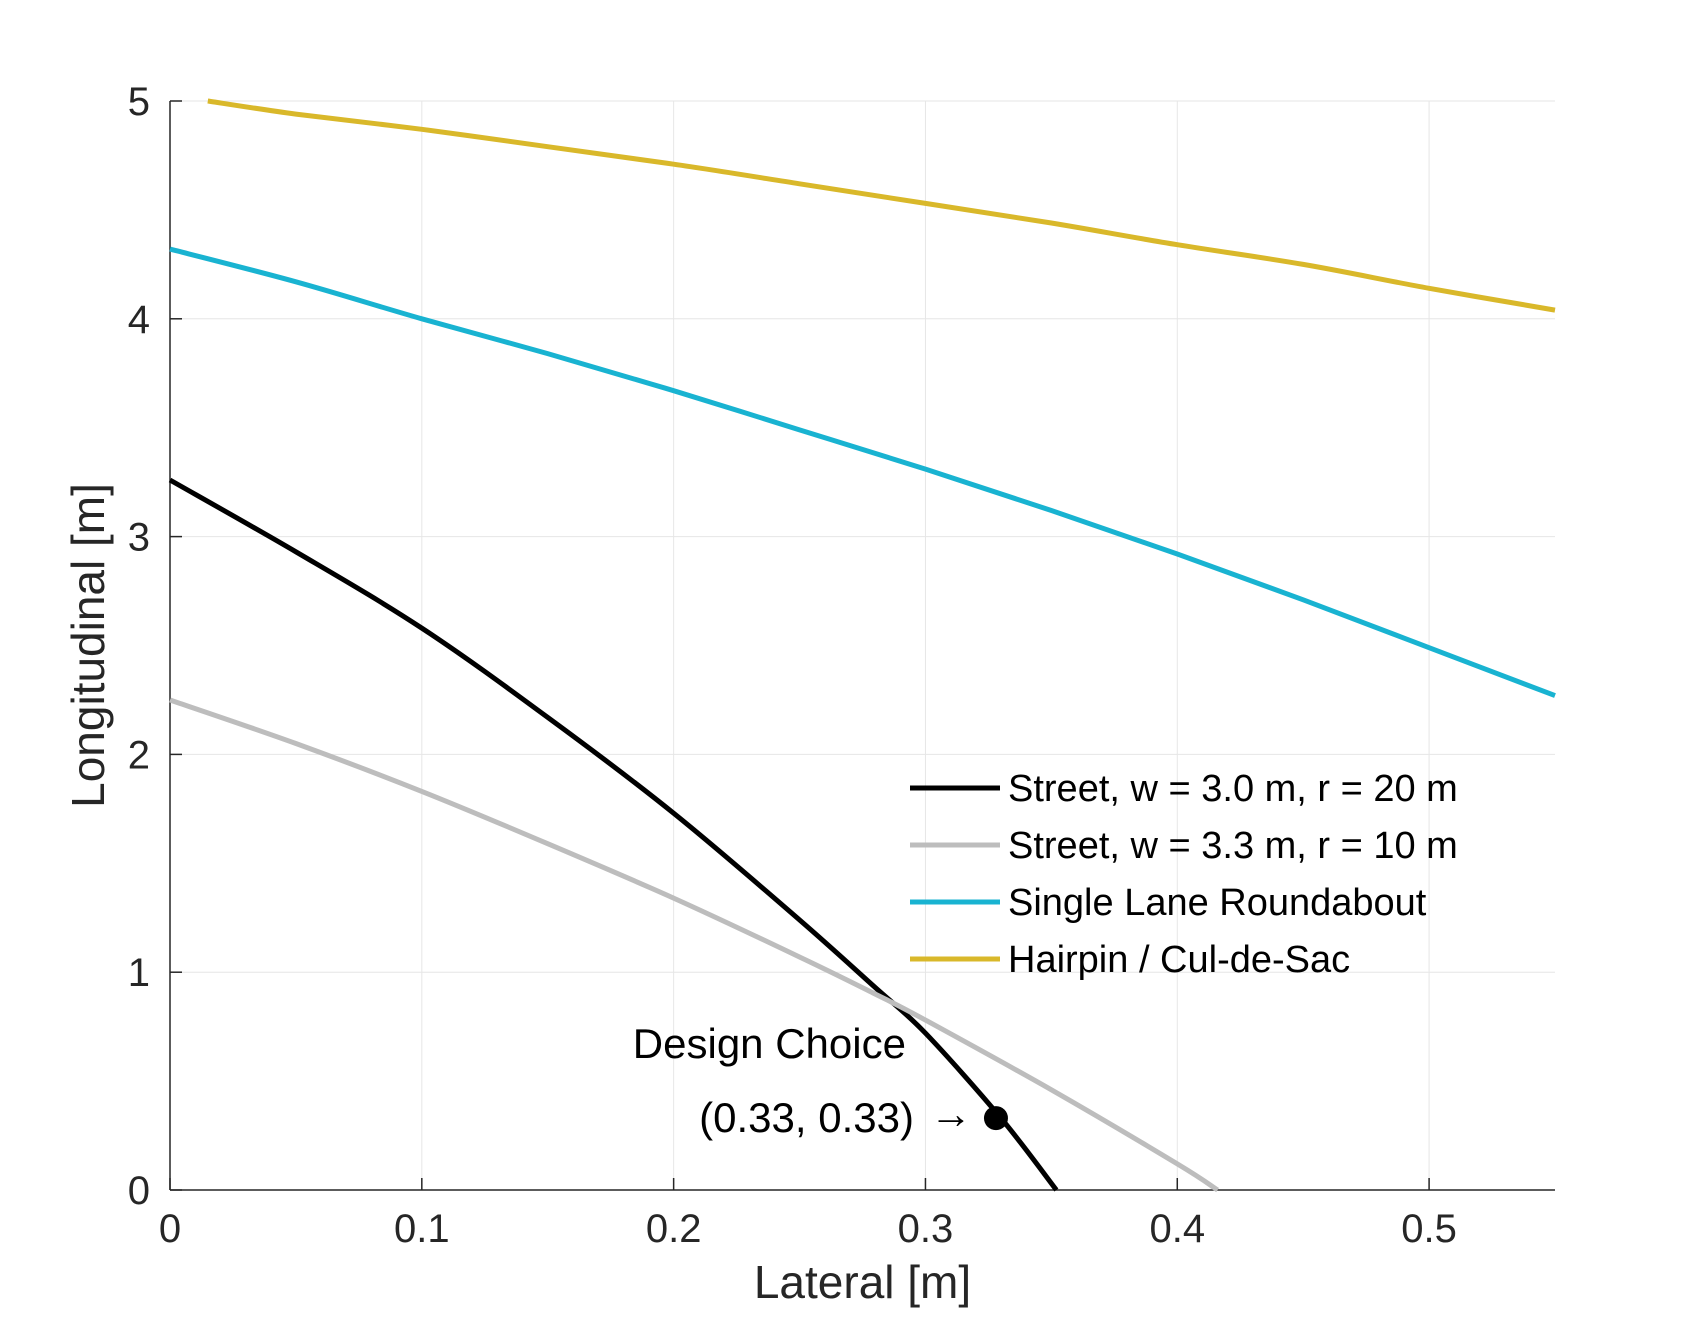  I want to click on series-line-hairpin-cul-de-sac, so click(881, 205).